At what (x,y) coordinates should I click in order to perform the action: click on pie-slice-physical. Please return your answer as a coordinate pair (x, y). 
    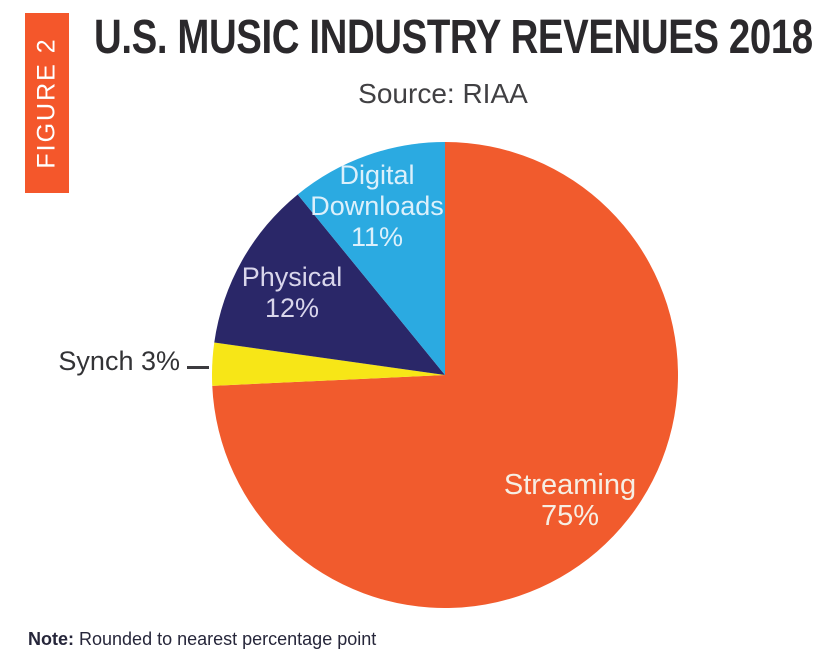
    Looking at the image, I should click on (329, 284).